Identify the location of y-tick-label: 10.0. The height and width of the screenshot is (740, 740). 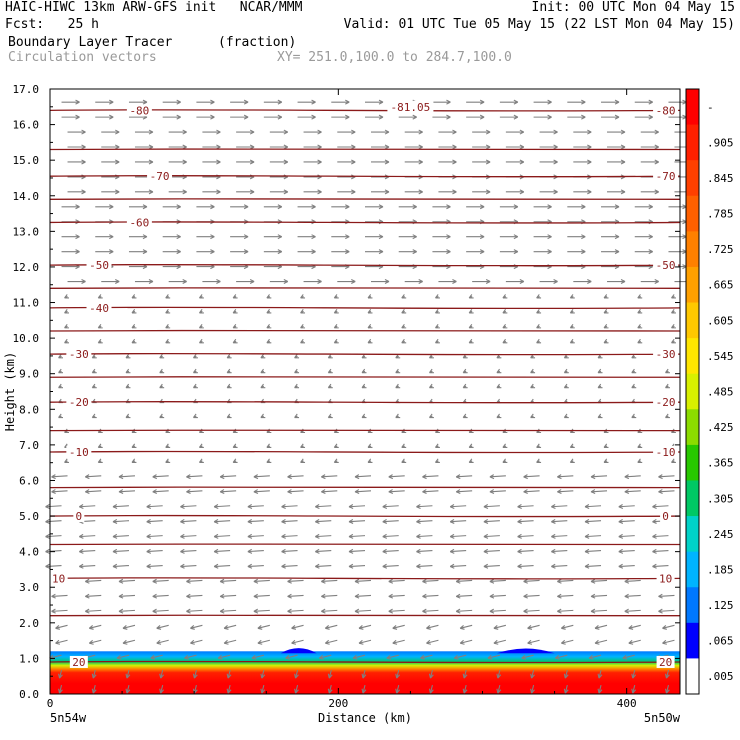
(26, 338).